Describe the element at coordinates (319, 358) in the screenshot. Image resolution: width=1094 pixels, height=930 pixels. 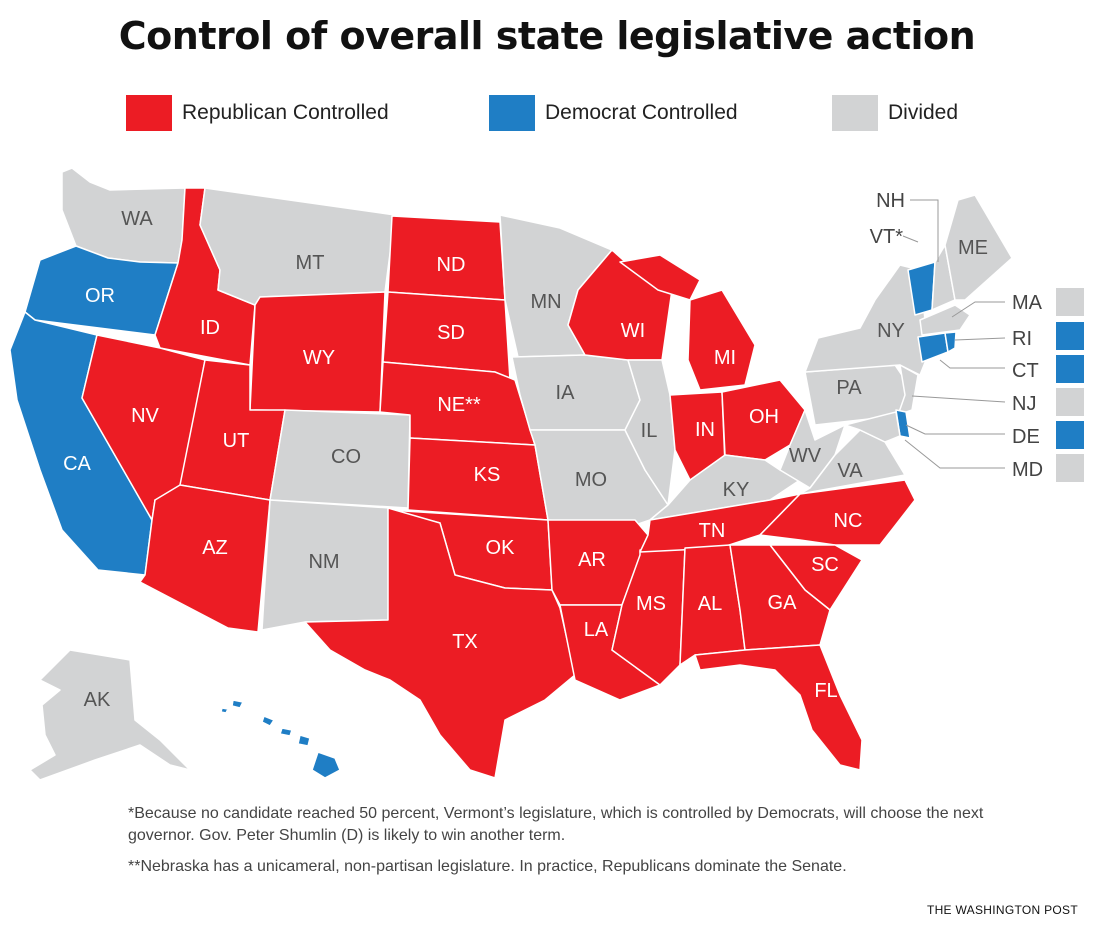
I see `label-WY: WY` at that location.